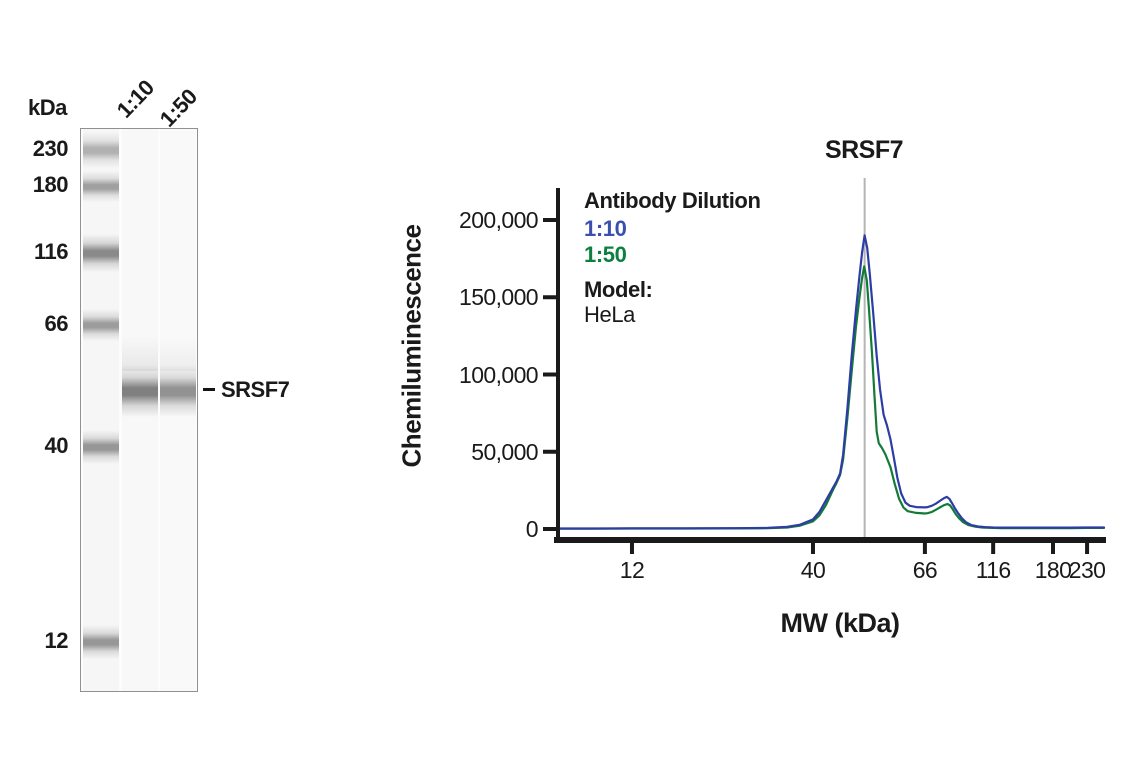  Describe the element at coordinates (813, 570) in the screenshot. I see `x-tick-label-40: 40` at that location.